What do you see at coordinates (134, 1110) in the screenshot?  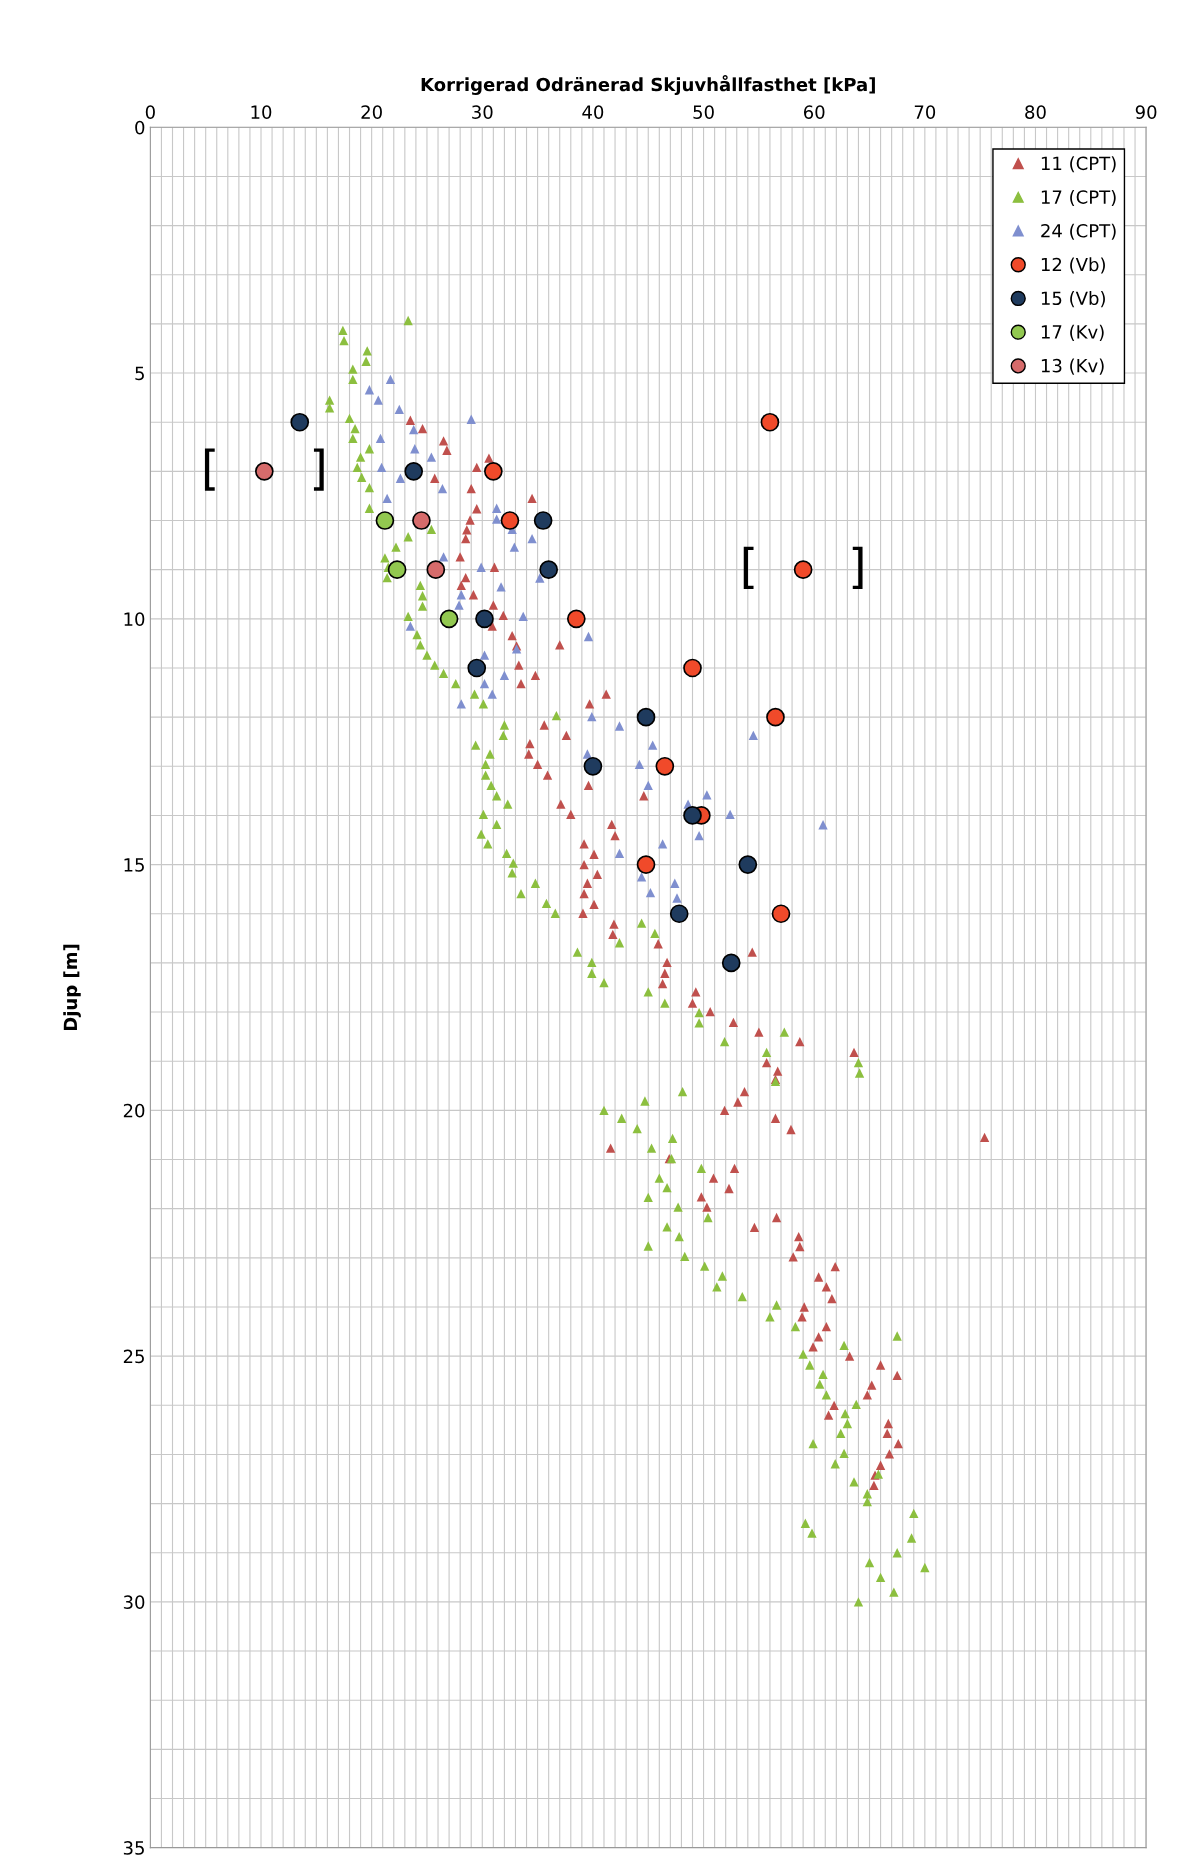 I see `y-tick-label: 20` at bounding box center [134, 1110].